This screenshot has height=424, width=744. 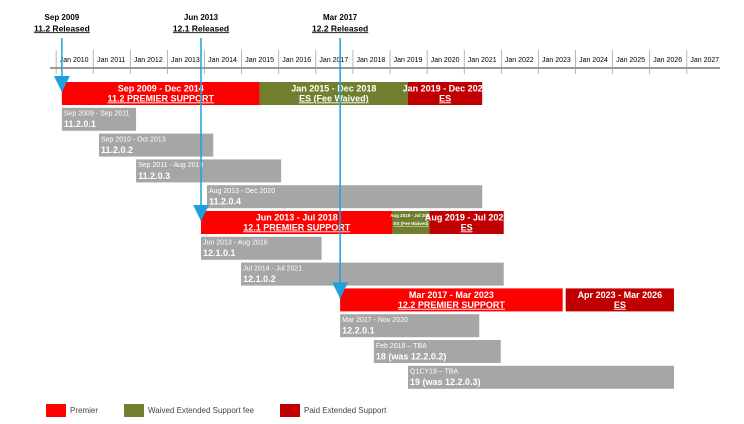 I want to click on x-tick-label: Jan 2013, so click(x=185, y=60).